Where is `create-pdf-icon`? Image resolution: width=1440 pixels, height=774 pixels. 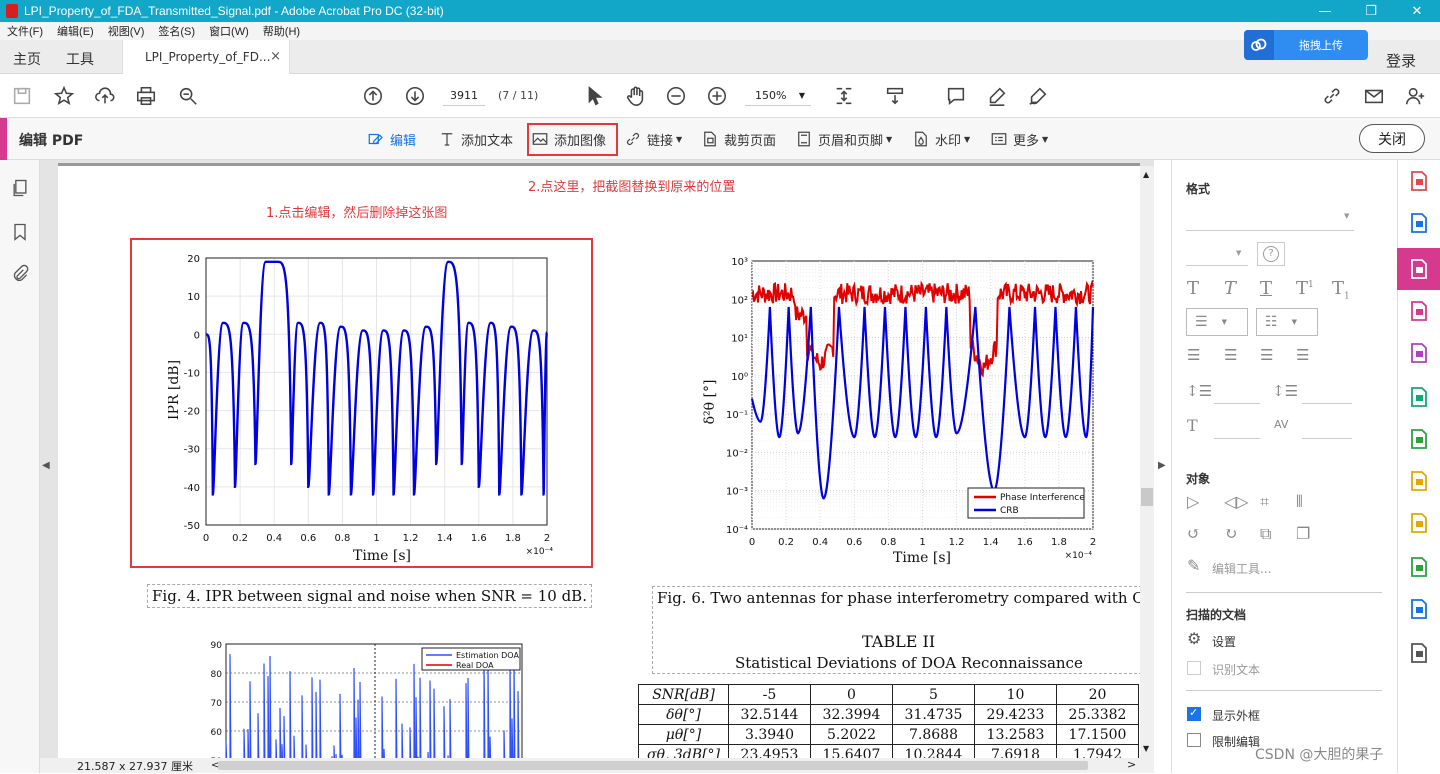
create-pdf-icon is located at coordinates (1419, 181).